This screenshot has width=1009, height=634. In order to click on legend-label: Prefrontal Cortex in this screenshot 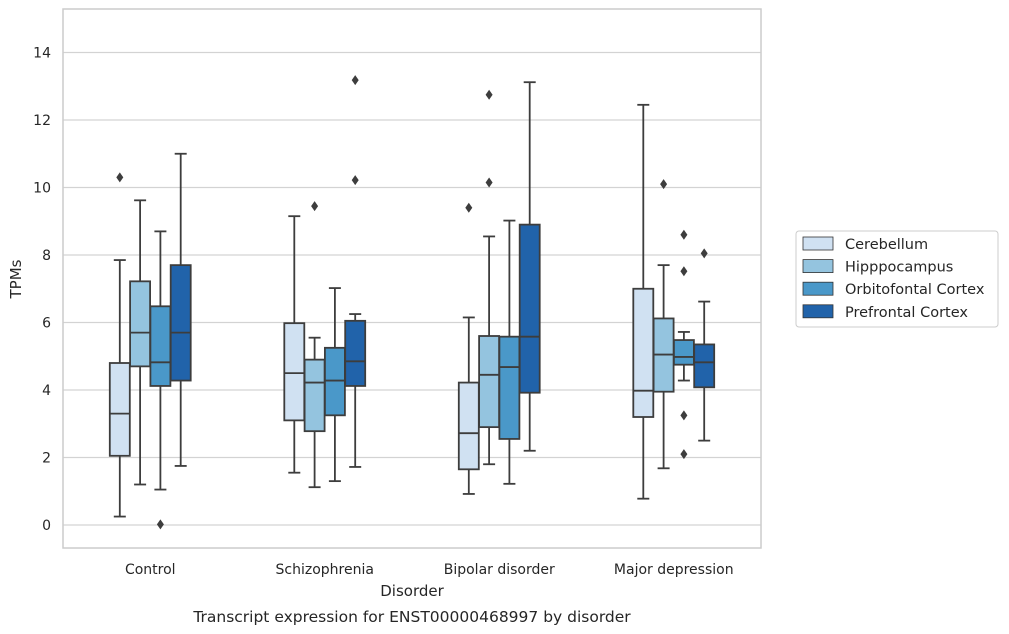, I will do `click(906, 313)`.